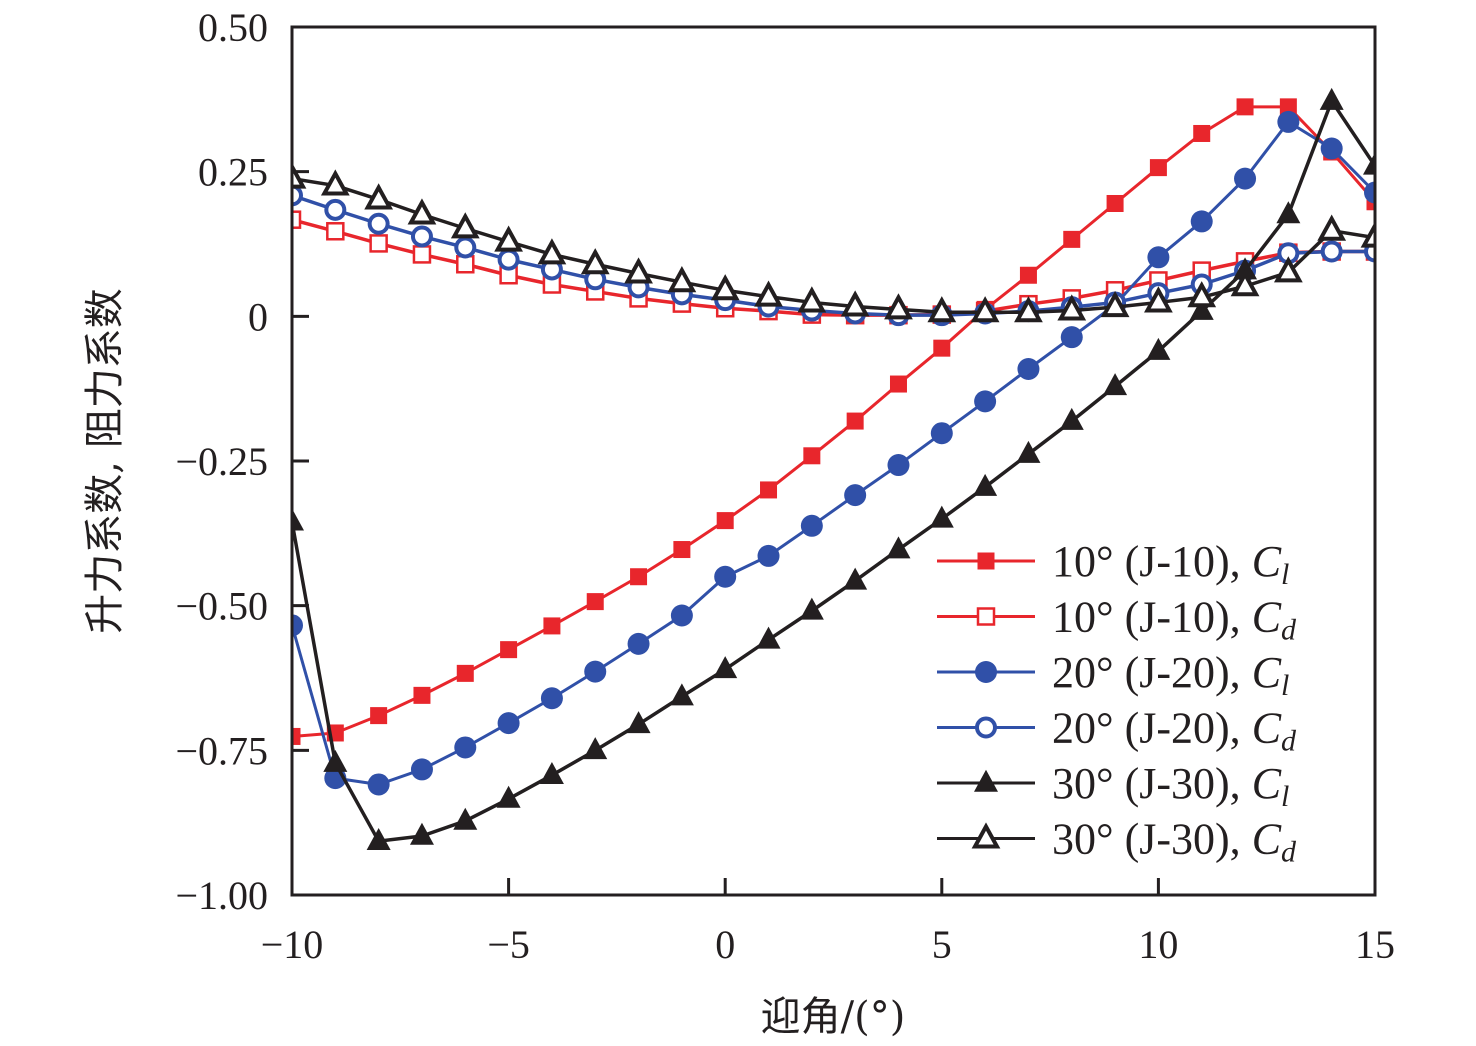 The width and height of the screenshot is (1476, 1046). I want to click on legend-label: 10° (J-10), Cd, so click(1174, 620).